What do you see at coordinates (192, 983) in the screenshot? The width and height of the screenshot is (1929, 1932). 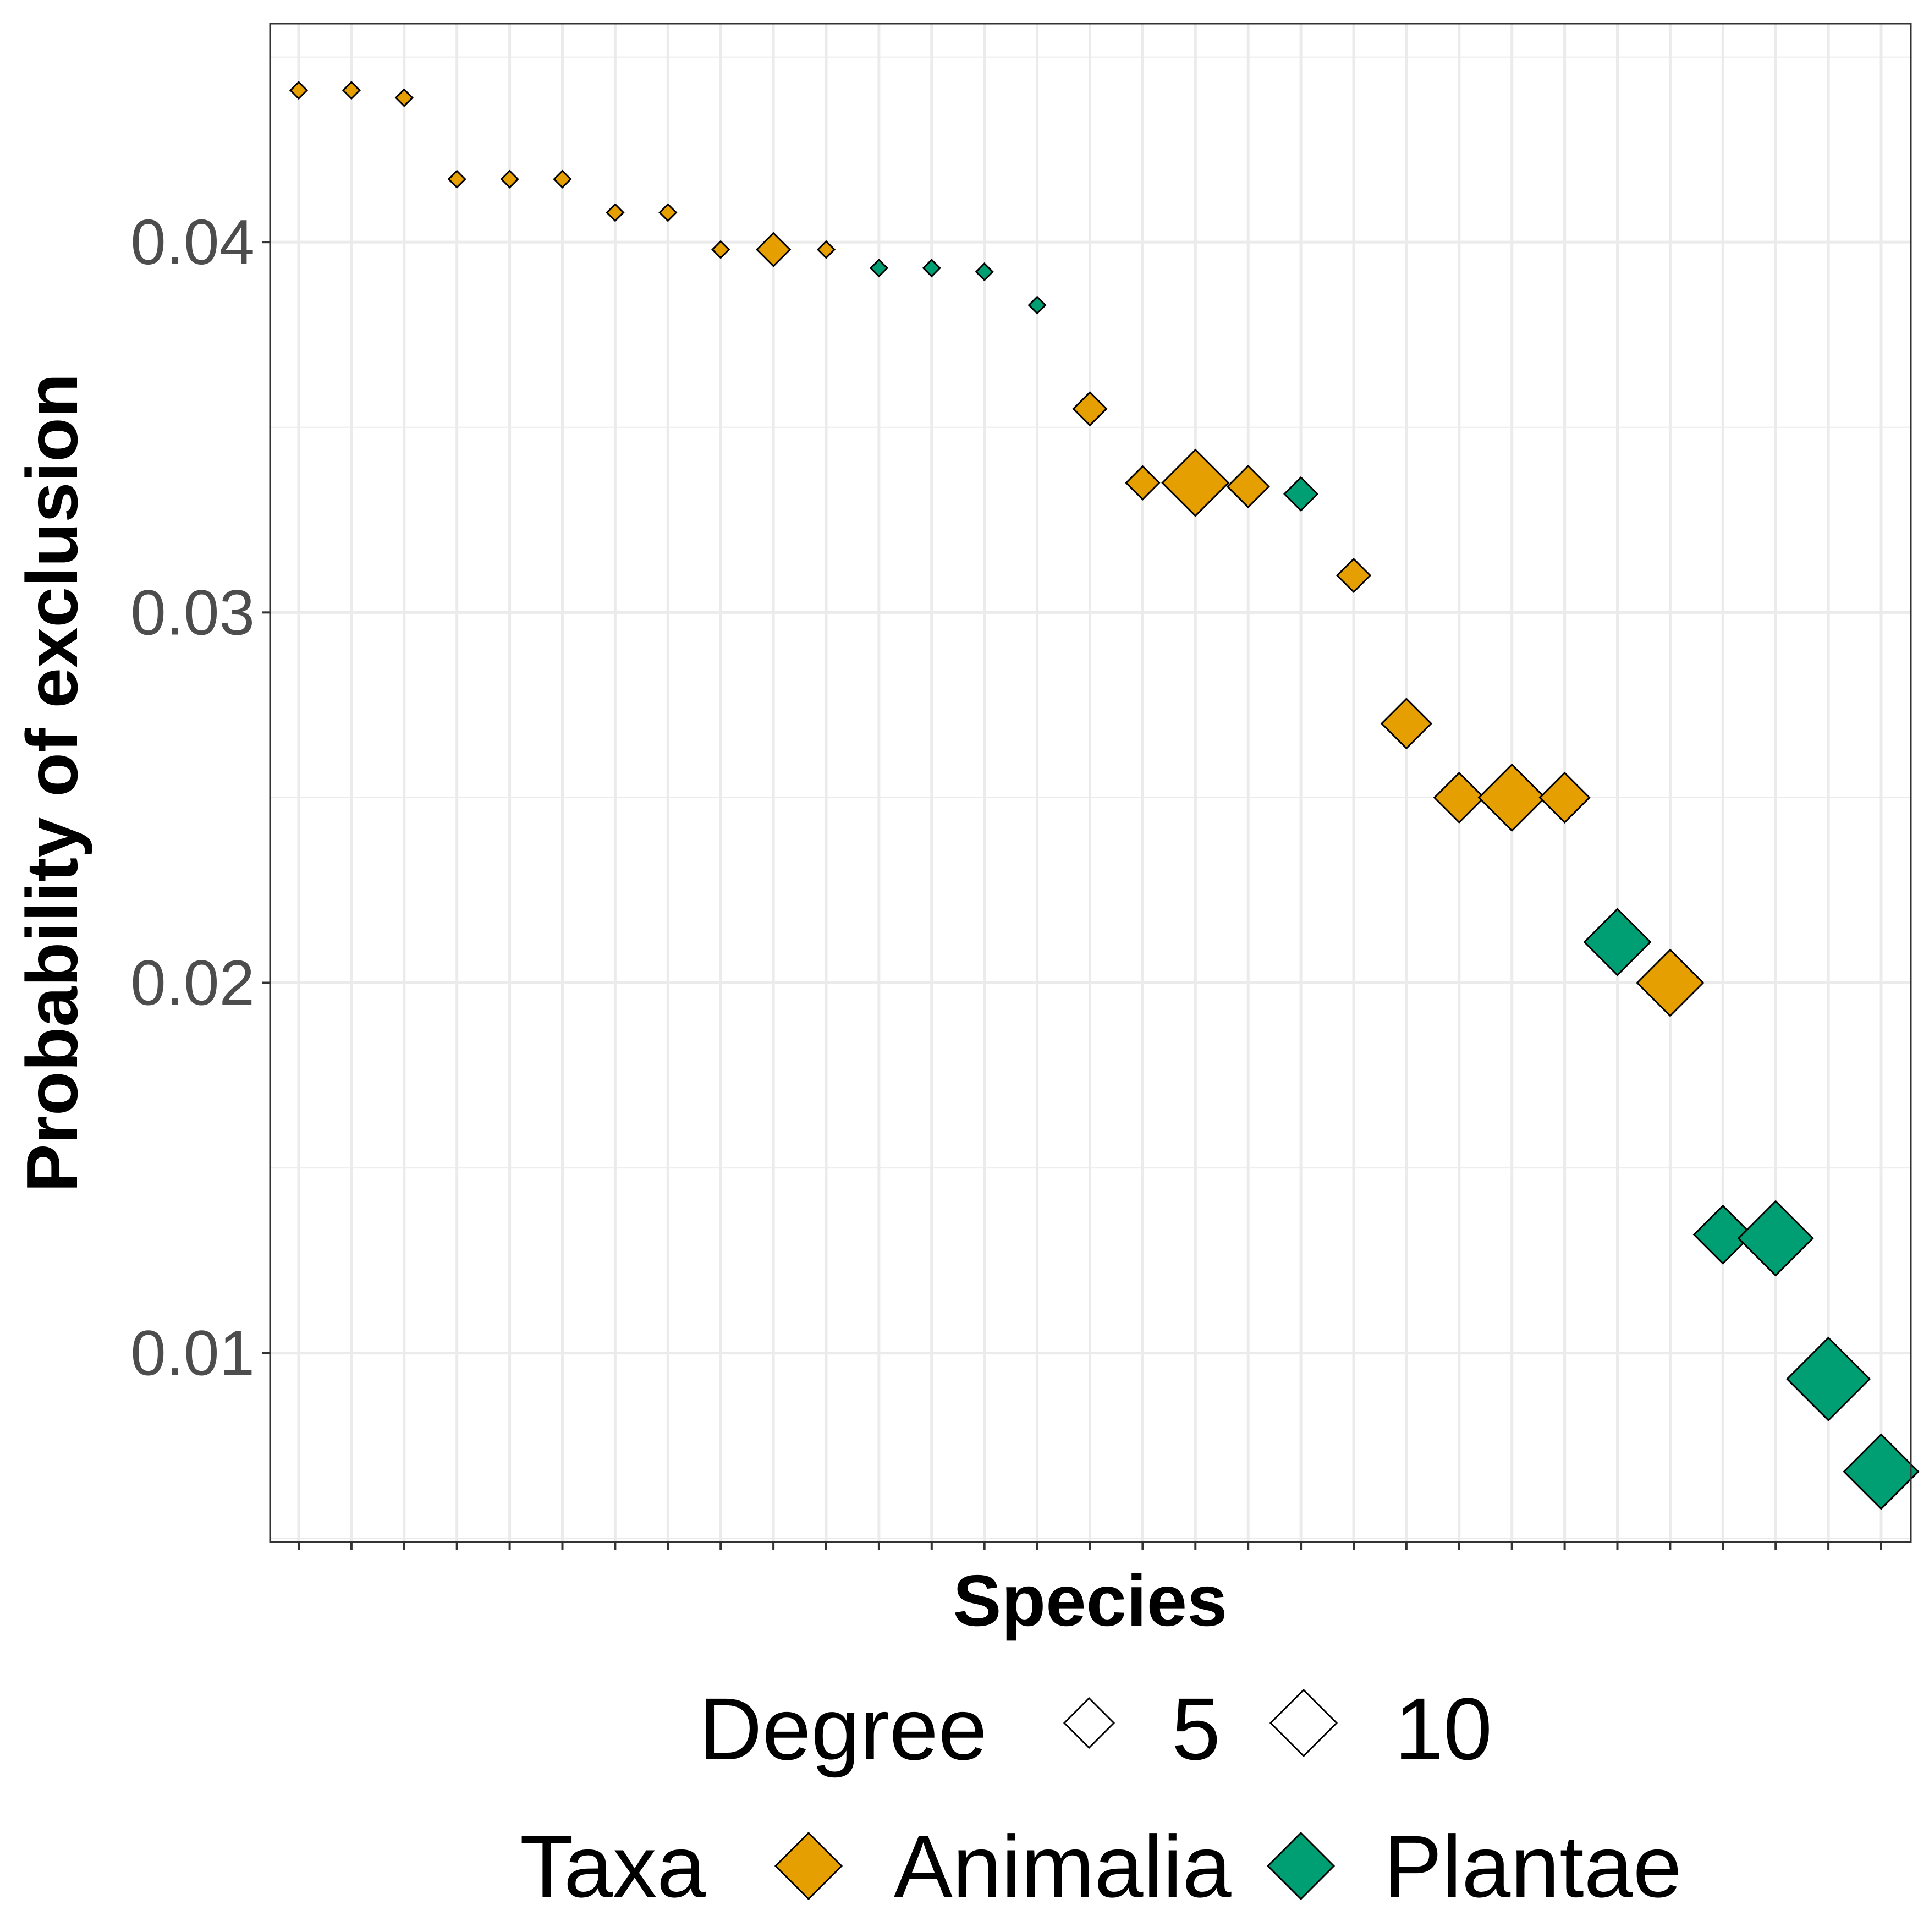 I see `y-tick-label: 0.02` at bounding box center [192, 983].